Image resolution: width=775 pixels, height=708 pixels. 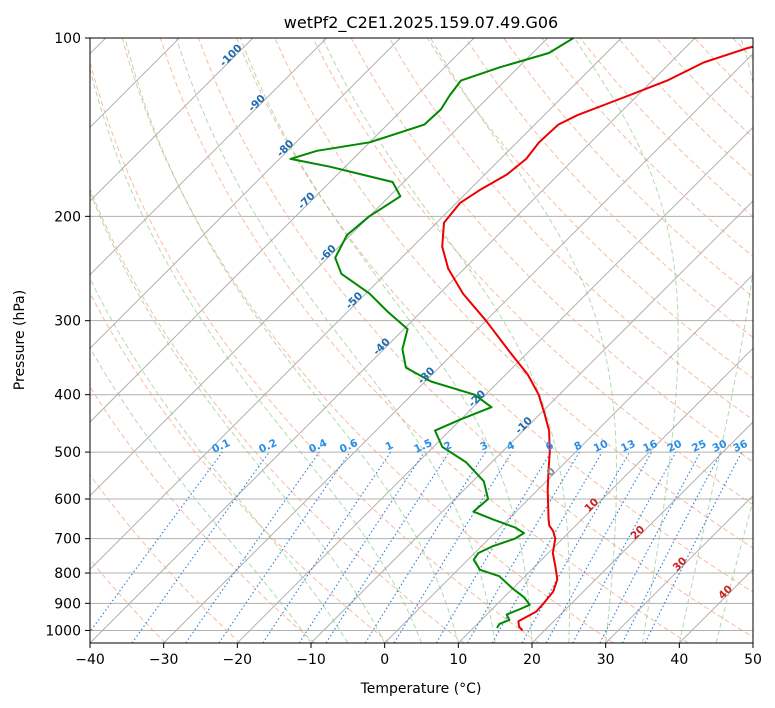 I want to click on y-tick-label: 700, so click(x=67, y=540).